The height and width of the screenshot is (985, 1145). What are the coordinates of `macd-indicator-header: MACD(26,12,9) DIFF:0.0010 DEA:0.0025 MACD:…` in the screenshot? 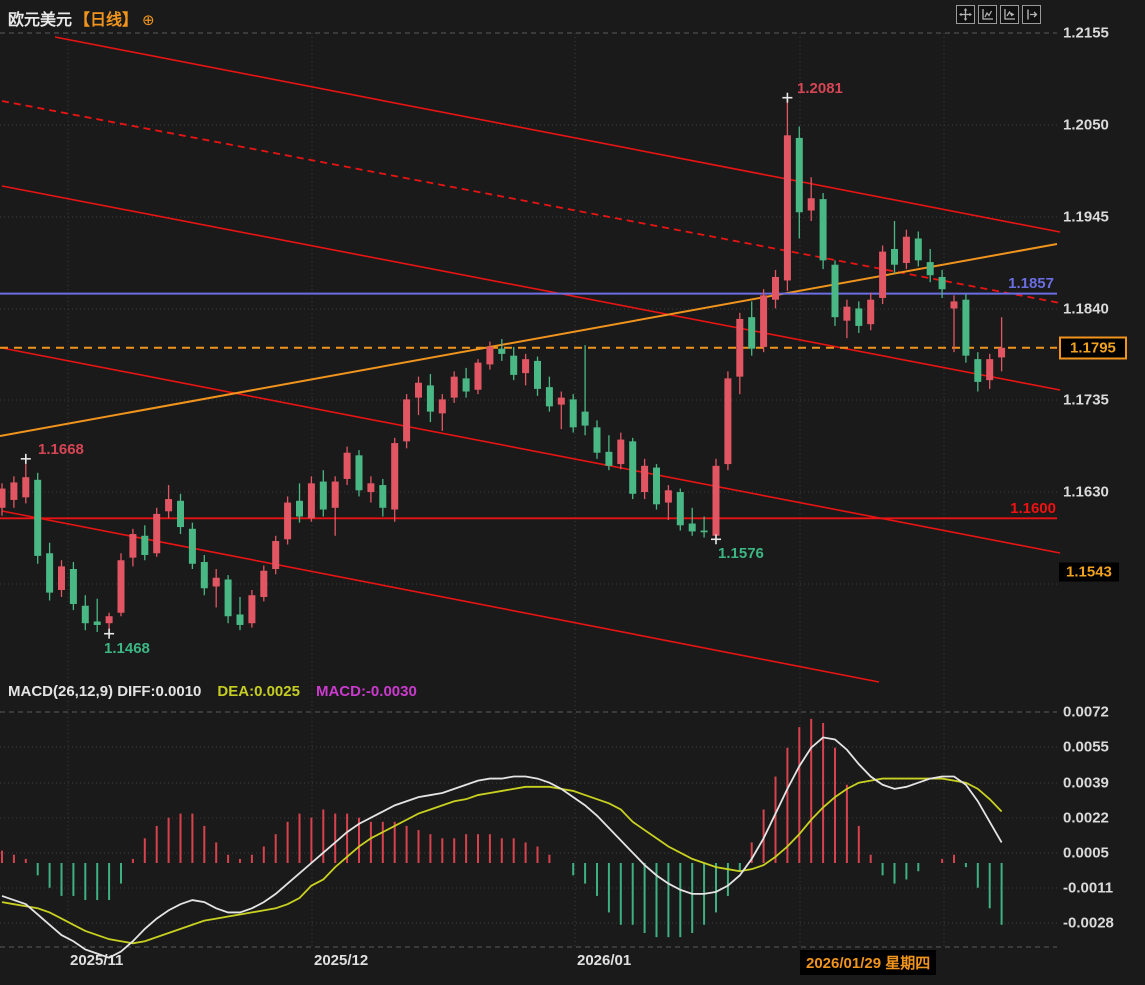 It's located at (220, 691).